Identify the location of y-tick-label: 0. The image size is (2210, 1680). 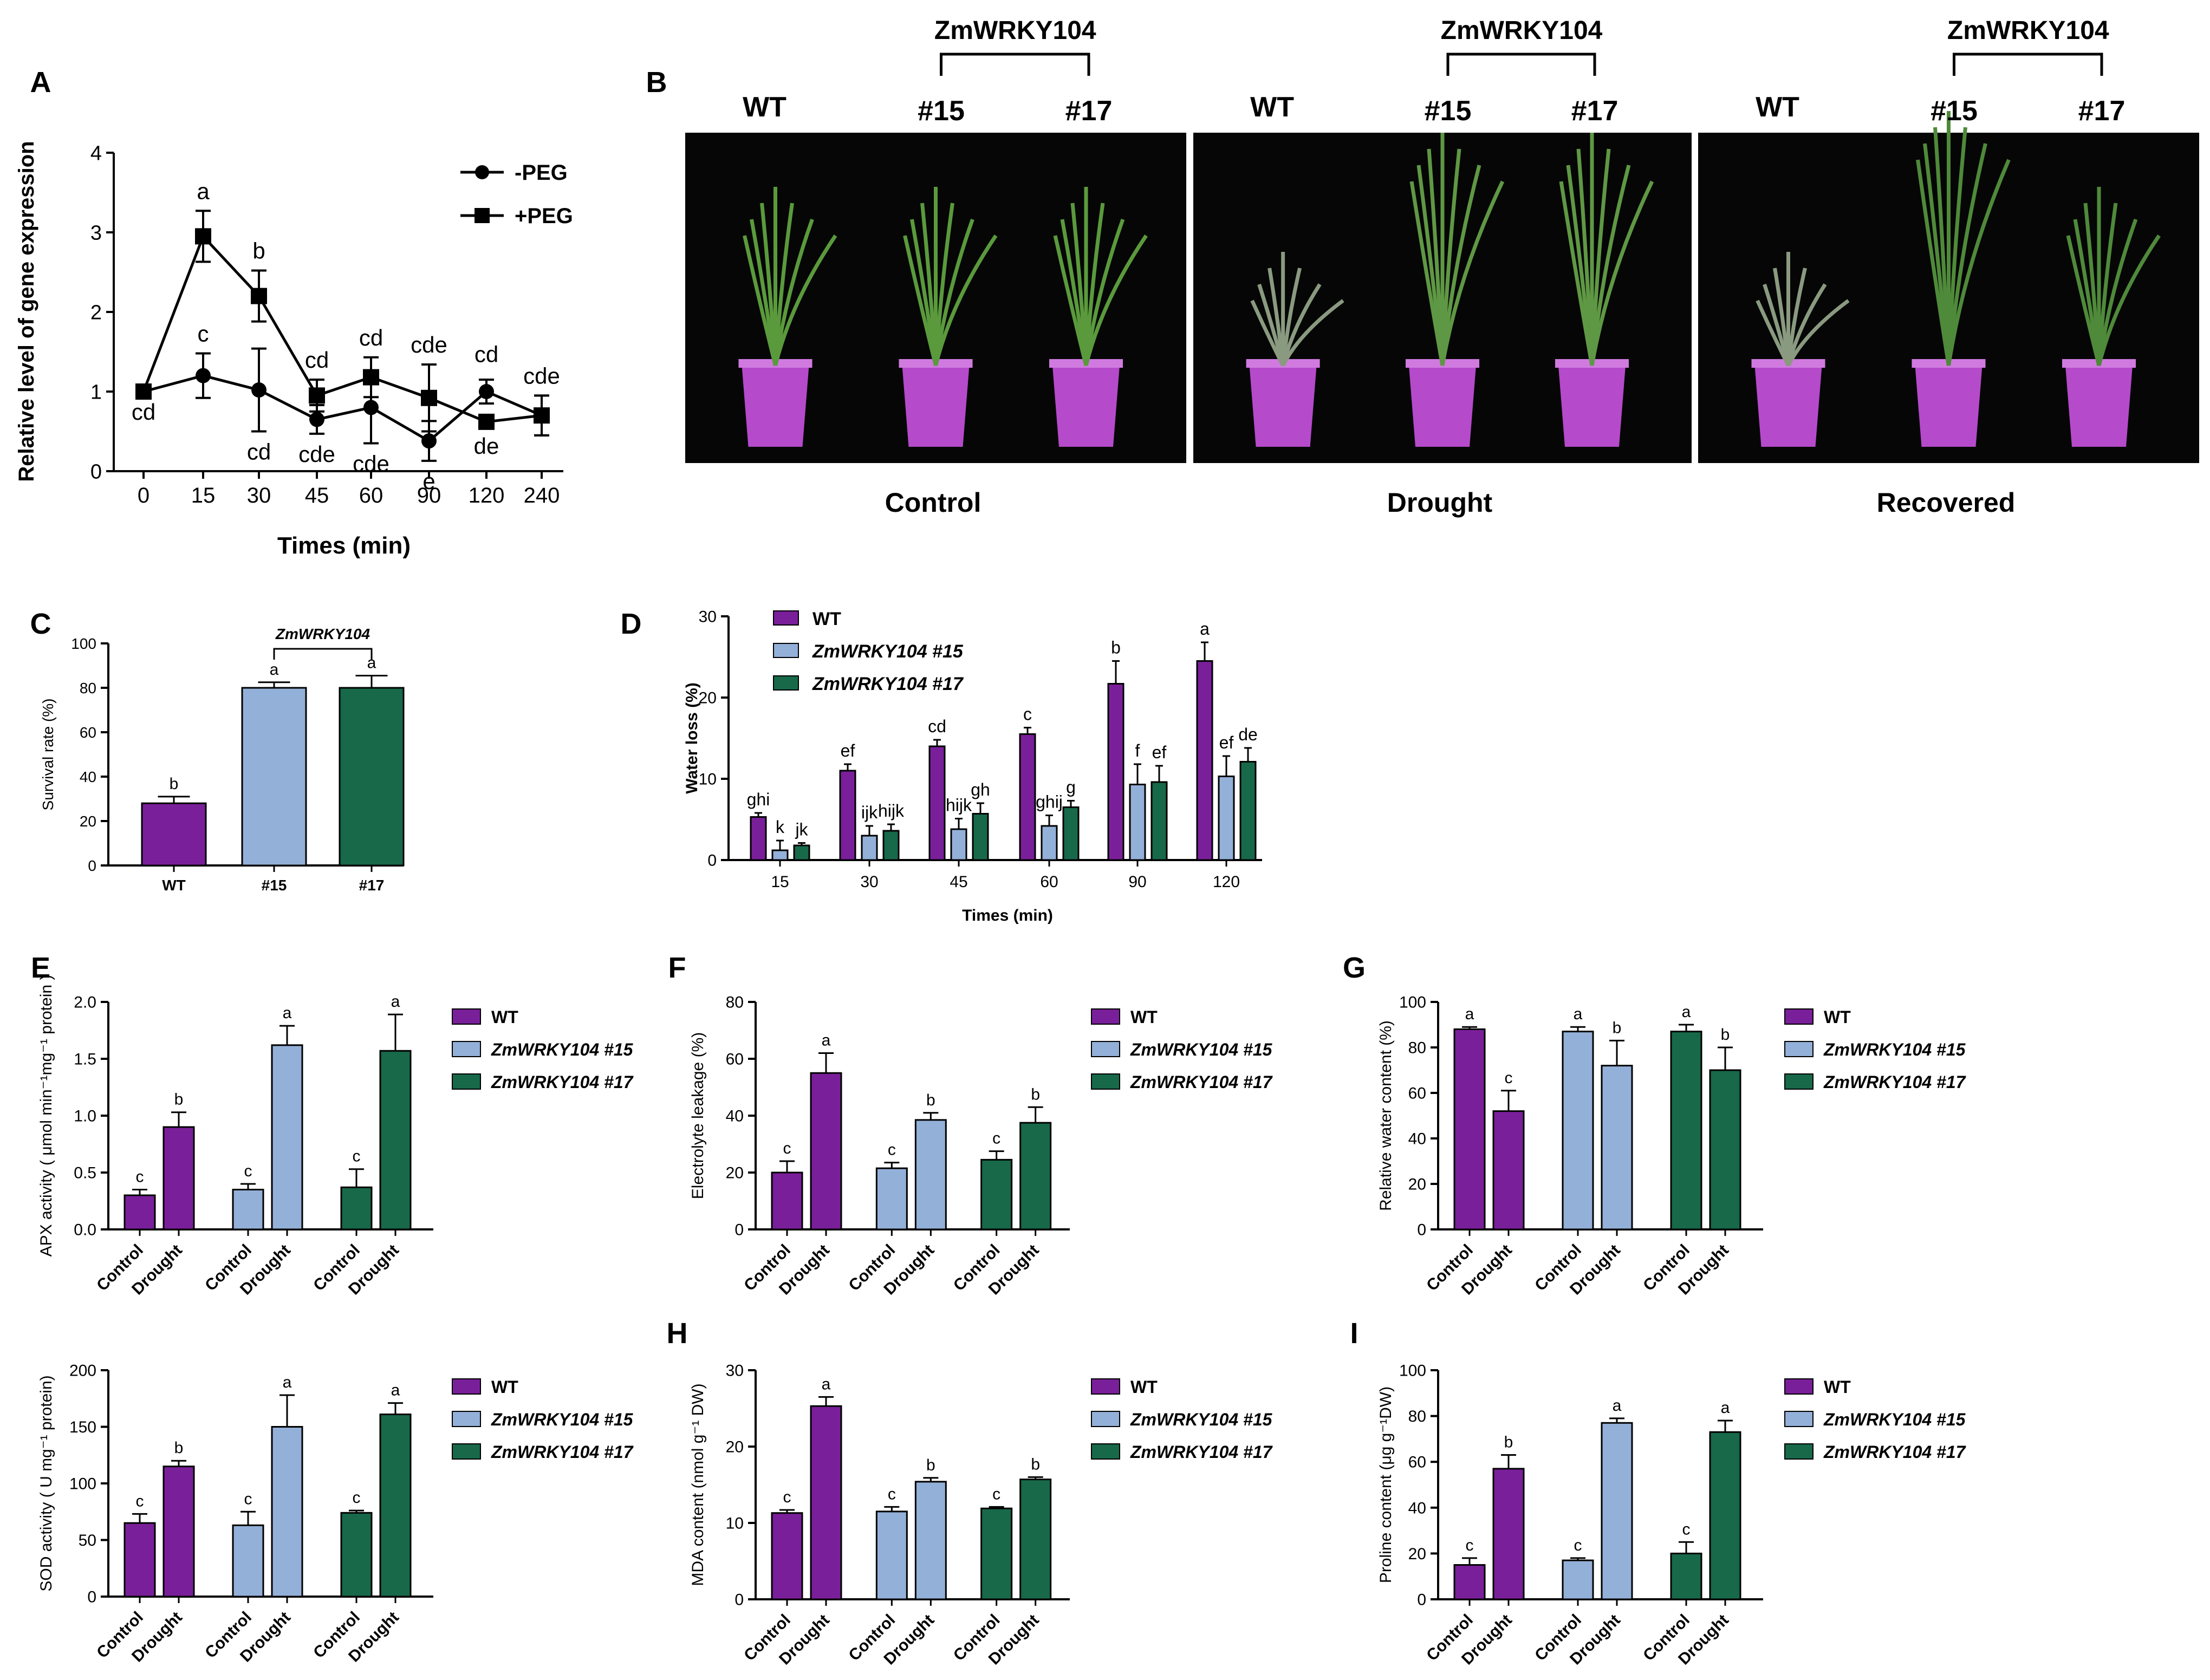
(712, 861).